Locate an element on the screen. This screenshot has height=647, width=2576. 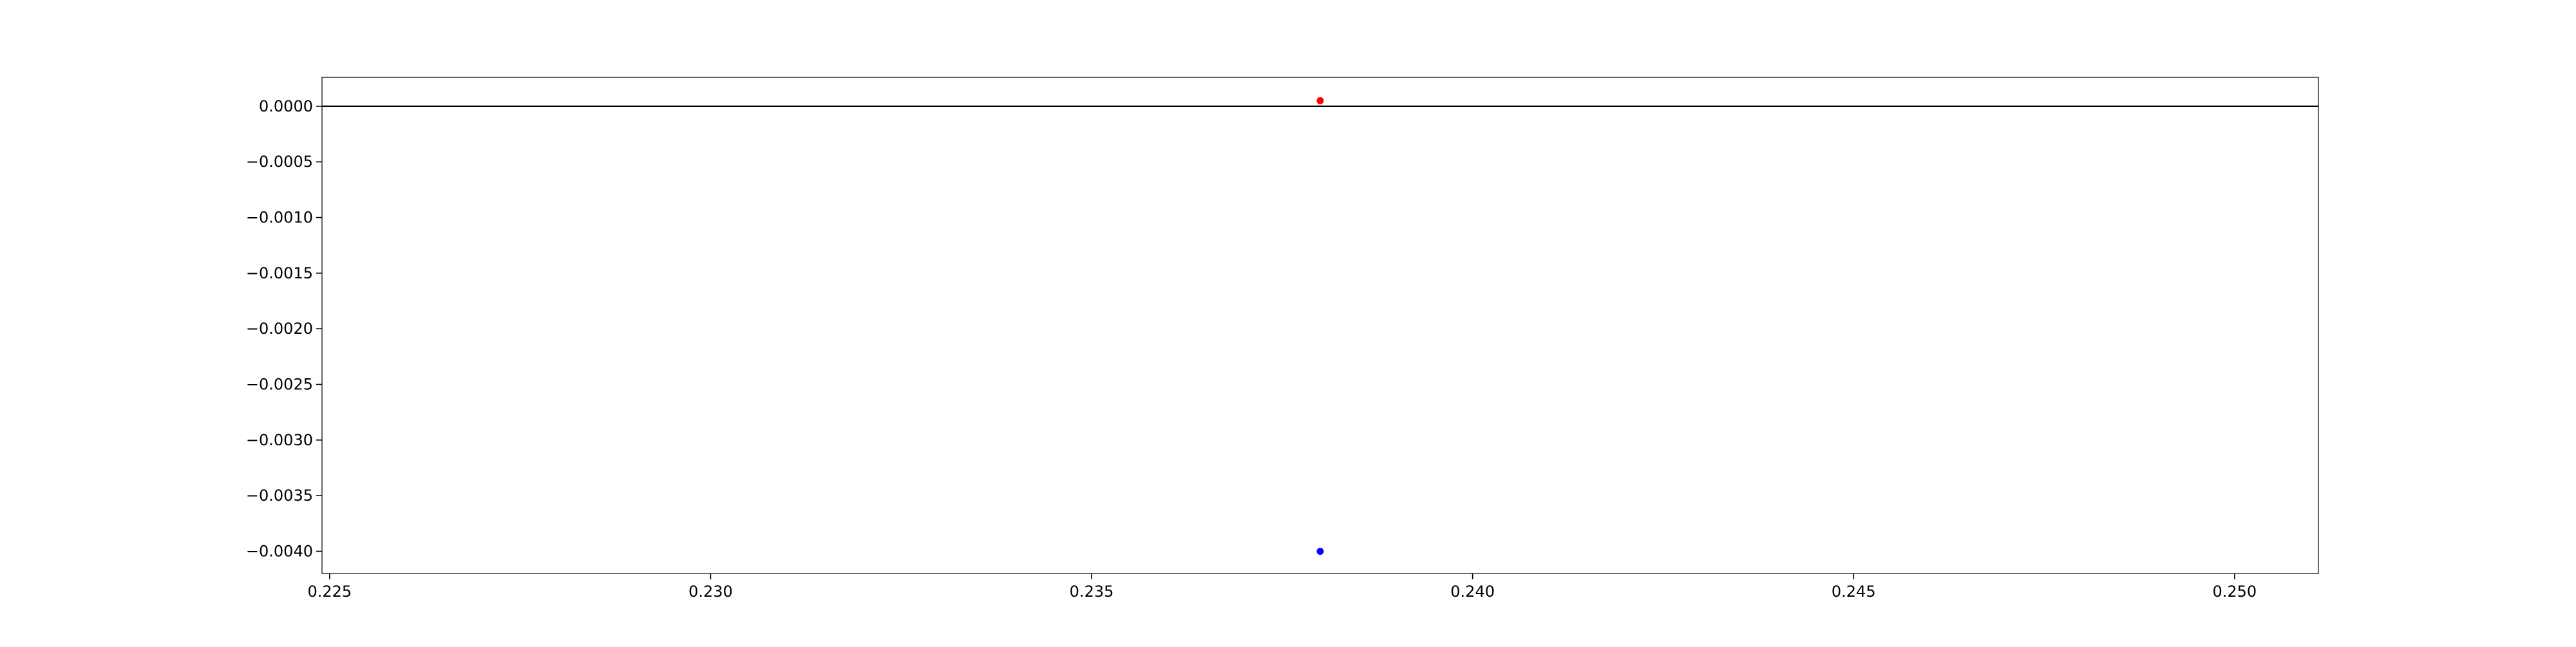
y-tick-label: −0.0025 is located at coordinates (279, 385).